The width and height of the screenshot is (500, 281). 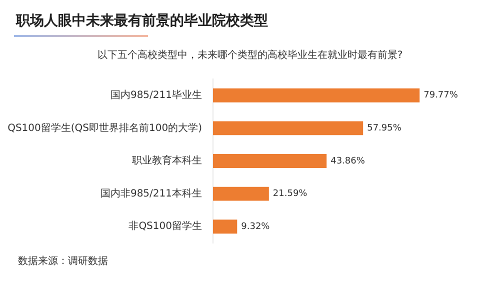 I want to click on y-tick-label: QS100留学生(QS即世界排名前100的大学), so click(x=105, y=128).